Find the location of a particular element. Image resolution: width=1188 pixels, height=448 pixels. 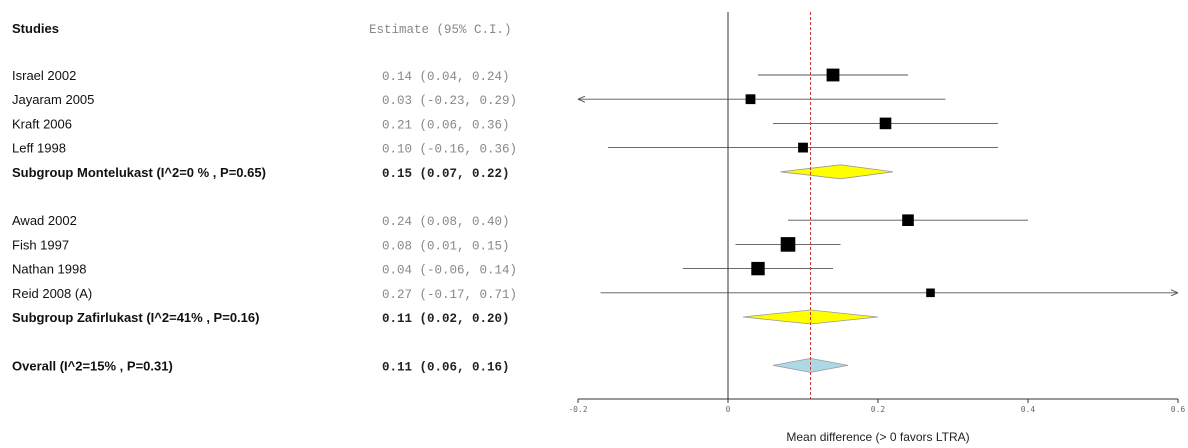

row-label: Reid 2008 (A) is located at coordinates (52, 293).